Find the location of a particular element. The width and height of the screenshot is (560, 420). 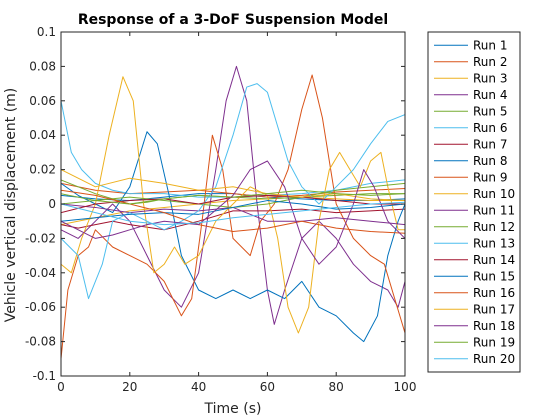

legend-label: Run 14 is located at coordinates (494, 260).